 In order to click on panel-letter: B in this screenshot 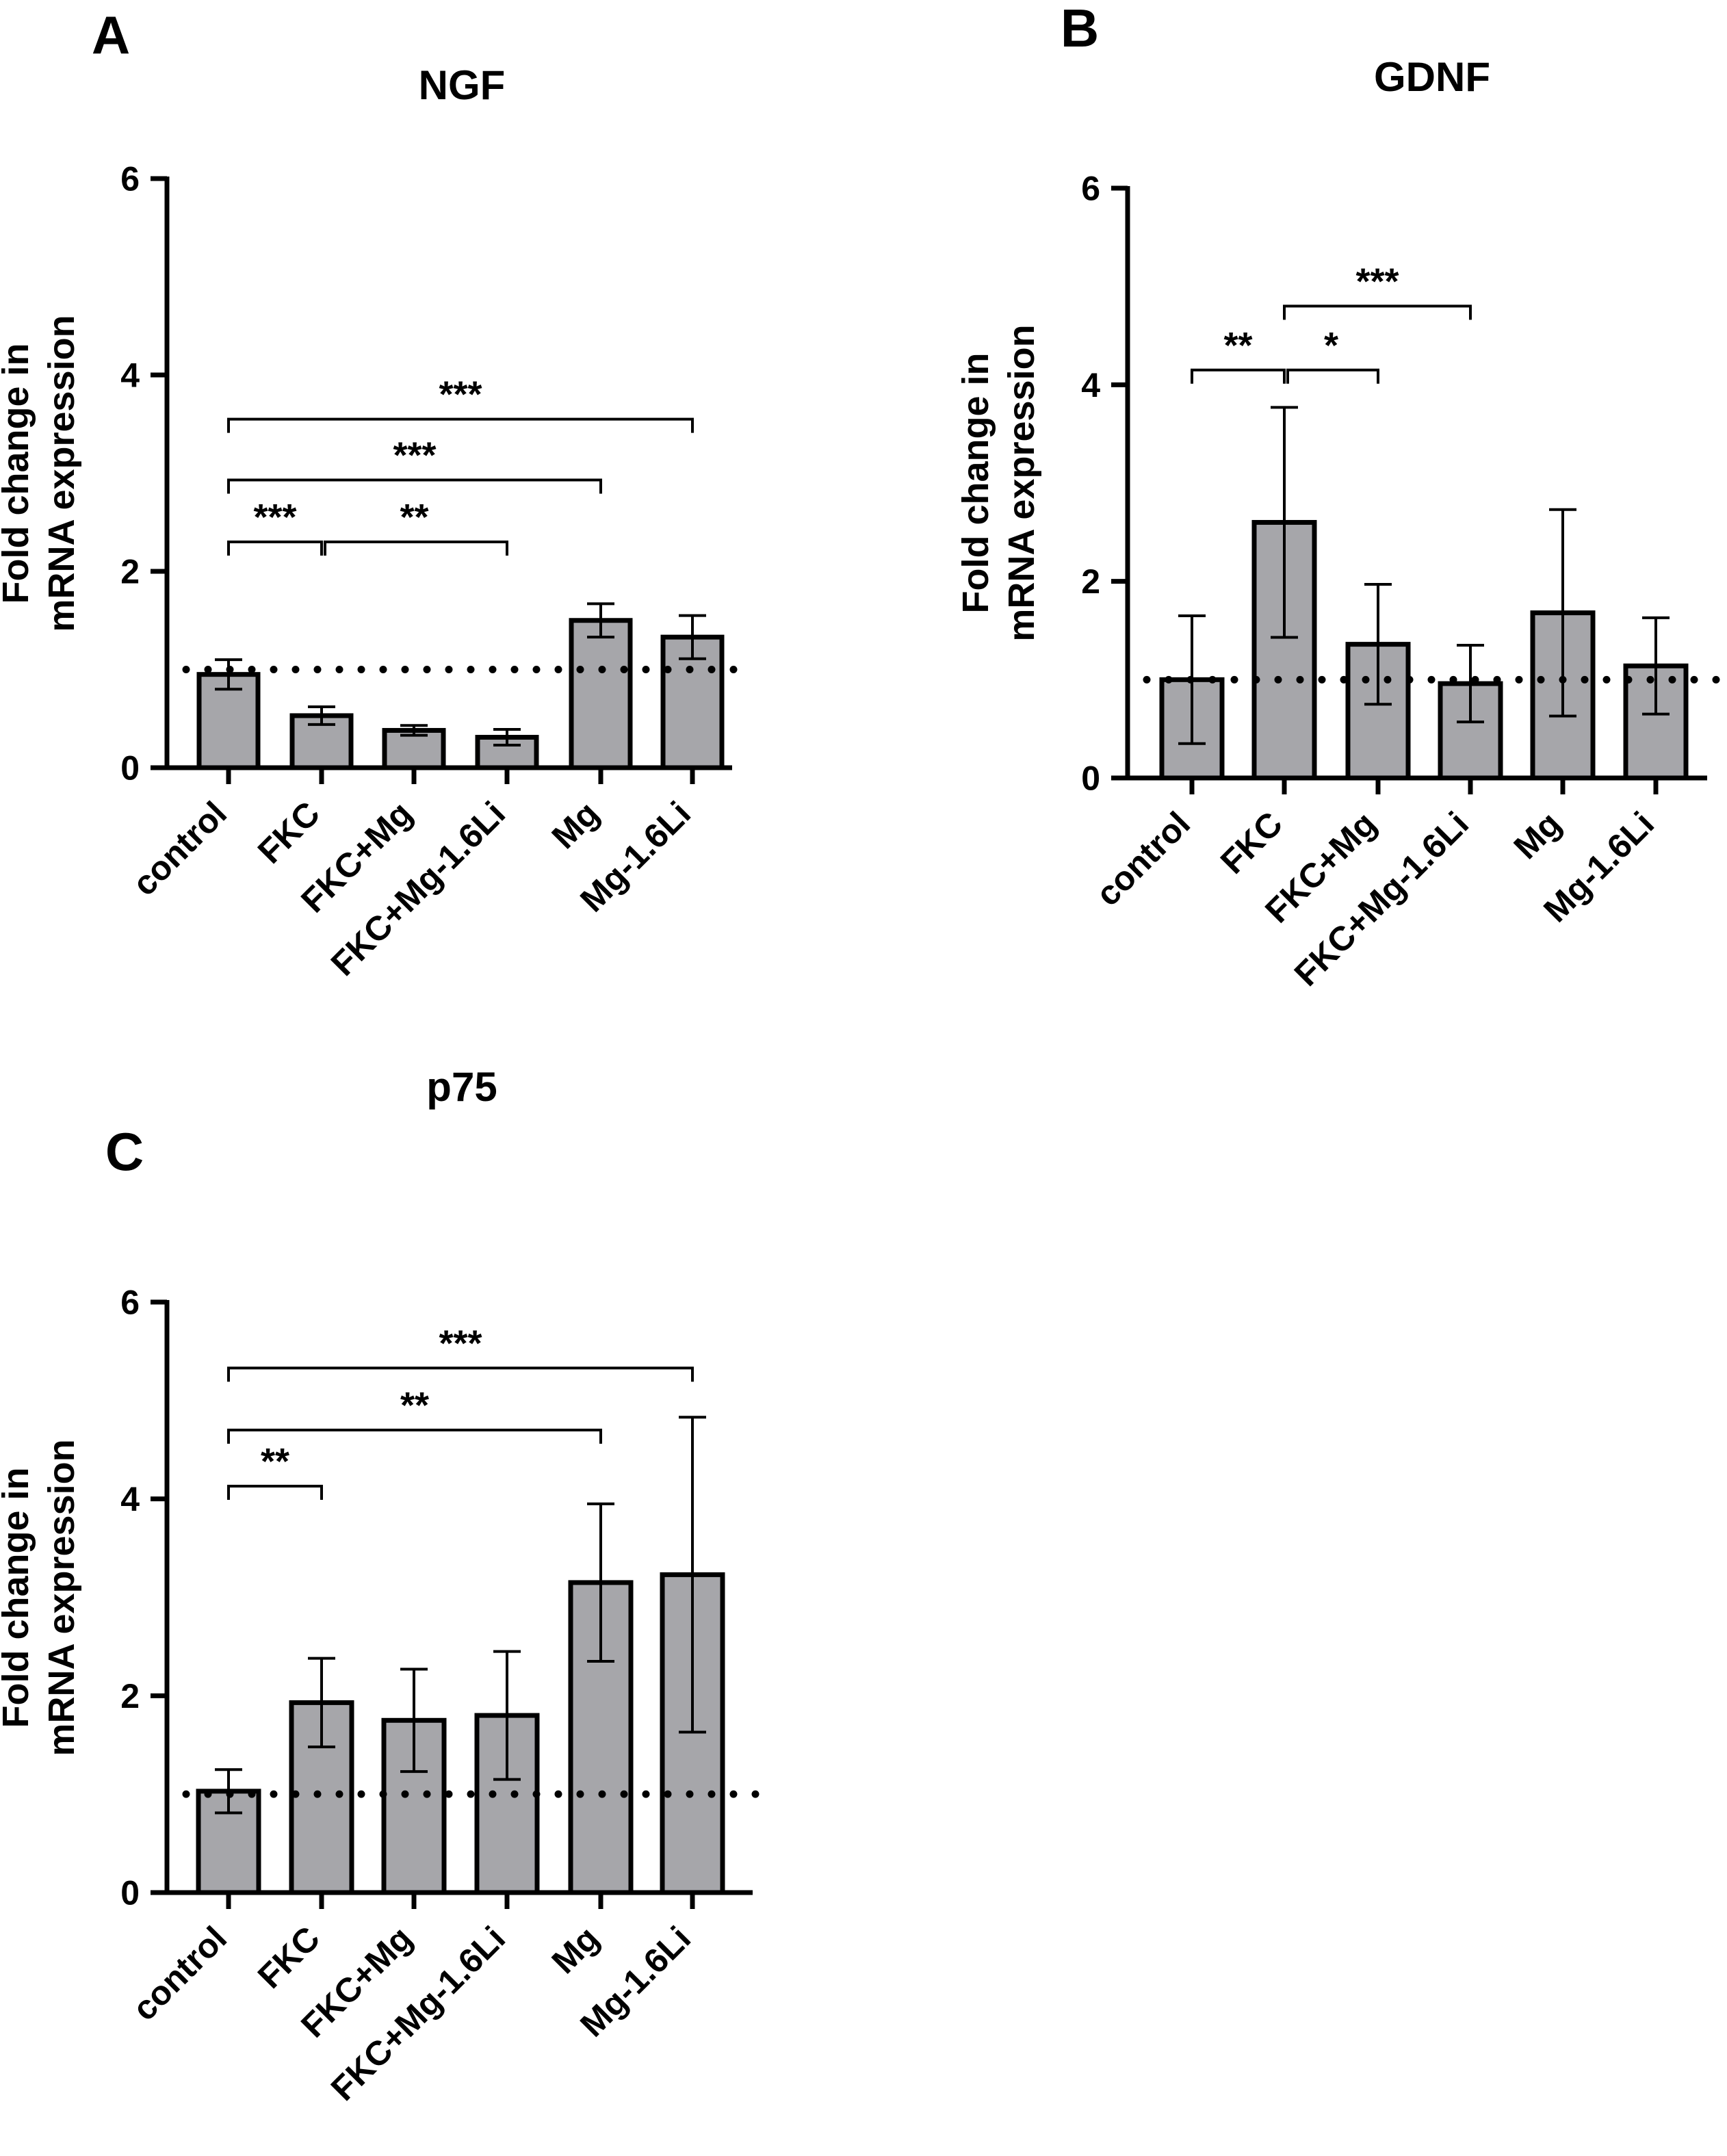, I will do `click(1080, 29)`.